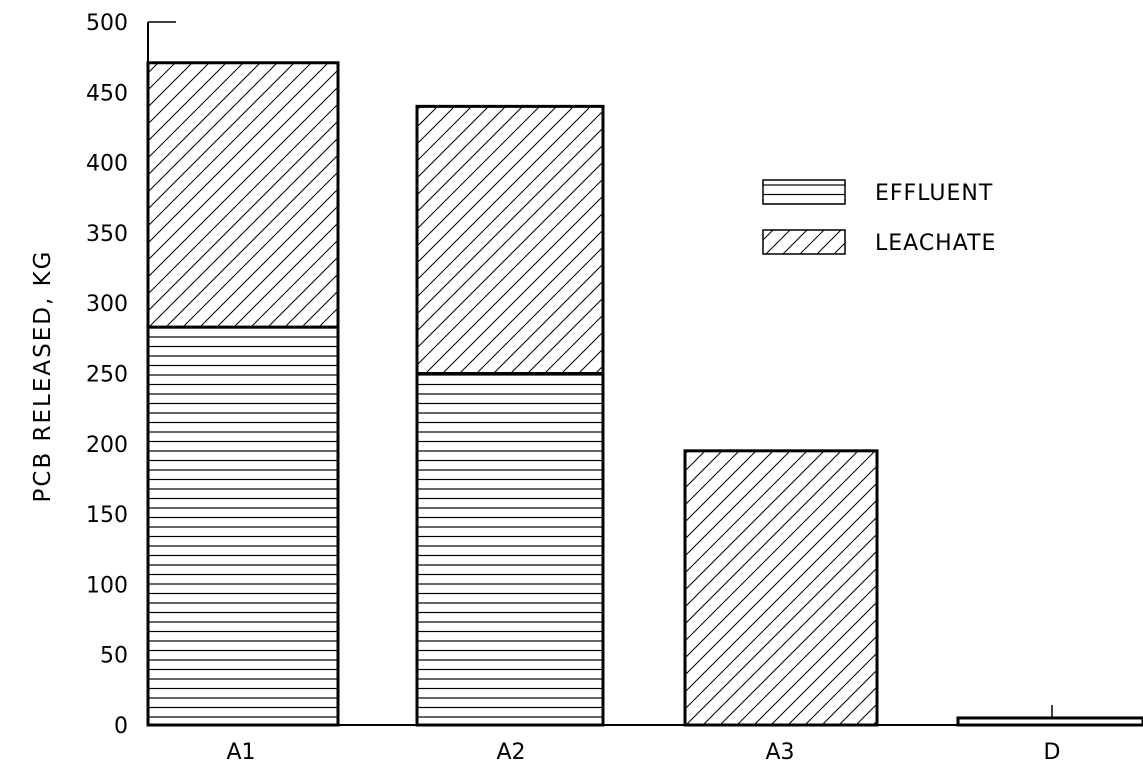  What do you see at coordinates (107, 93) in the screenshot?
I see `y-tick-label: 450` at bounding box center [107, 93].